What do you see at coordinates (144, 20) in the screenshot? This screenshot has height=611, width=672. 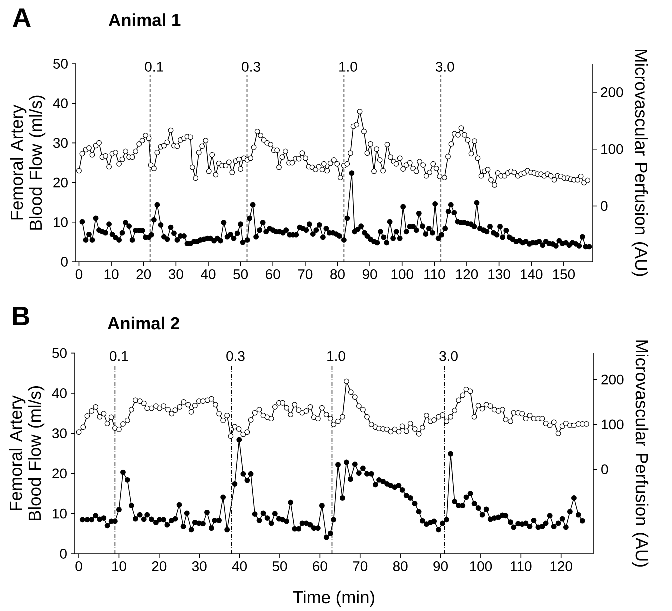 I see `chart-title: Animal 1` at bounding box center [144, 20].